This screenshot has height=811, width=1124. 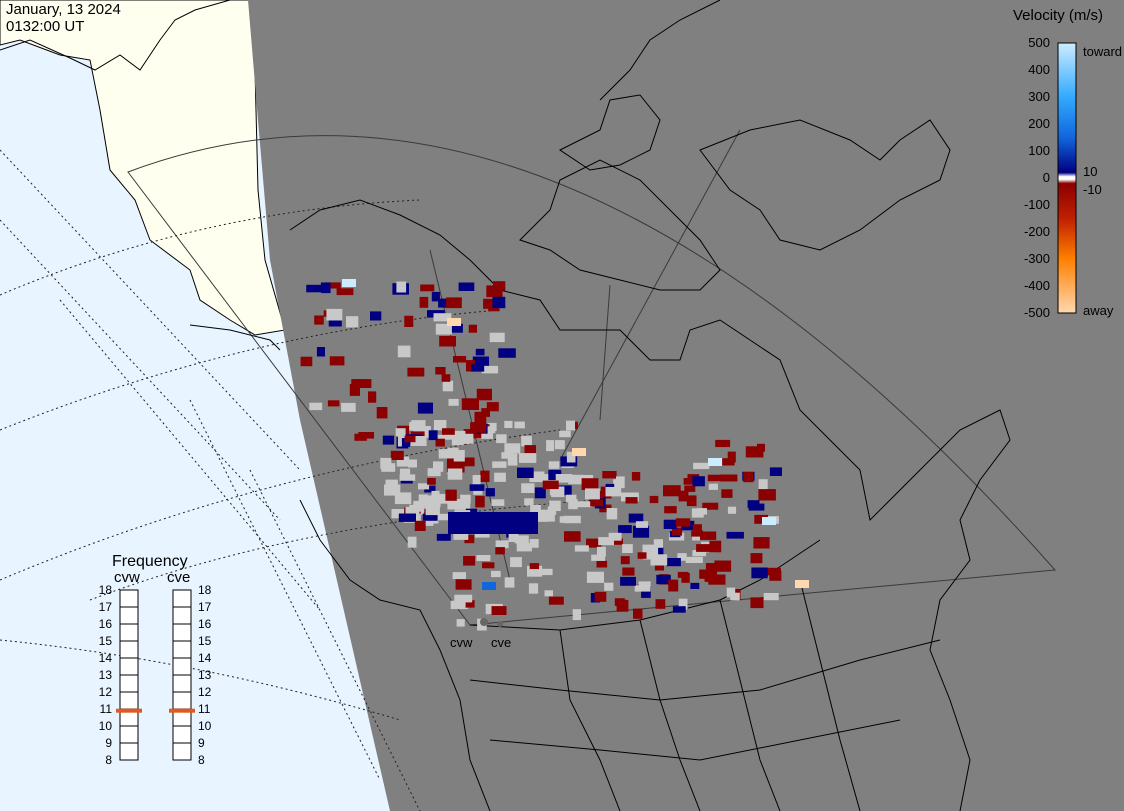 What do you see at coordinates (150, 561) in the screenshot?
I see `frequency-title: Frequency` at bounding box center [150, 561].